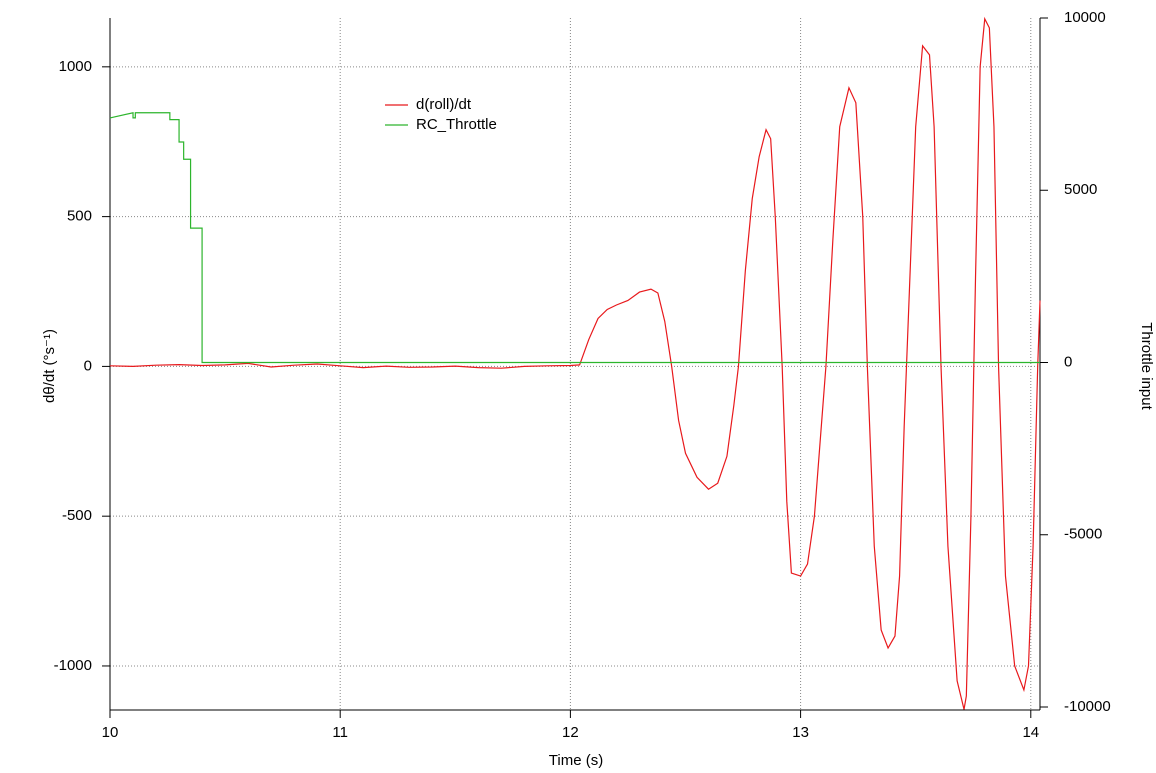 The image size is (1156, 773). Describe the element at coordinates (75, 66) in the screenshot. I see `y-tick-label: 1000` at that location.